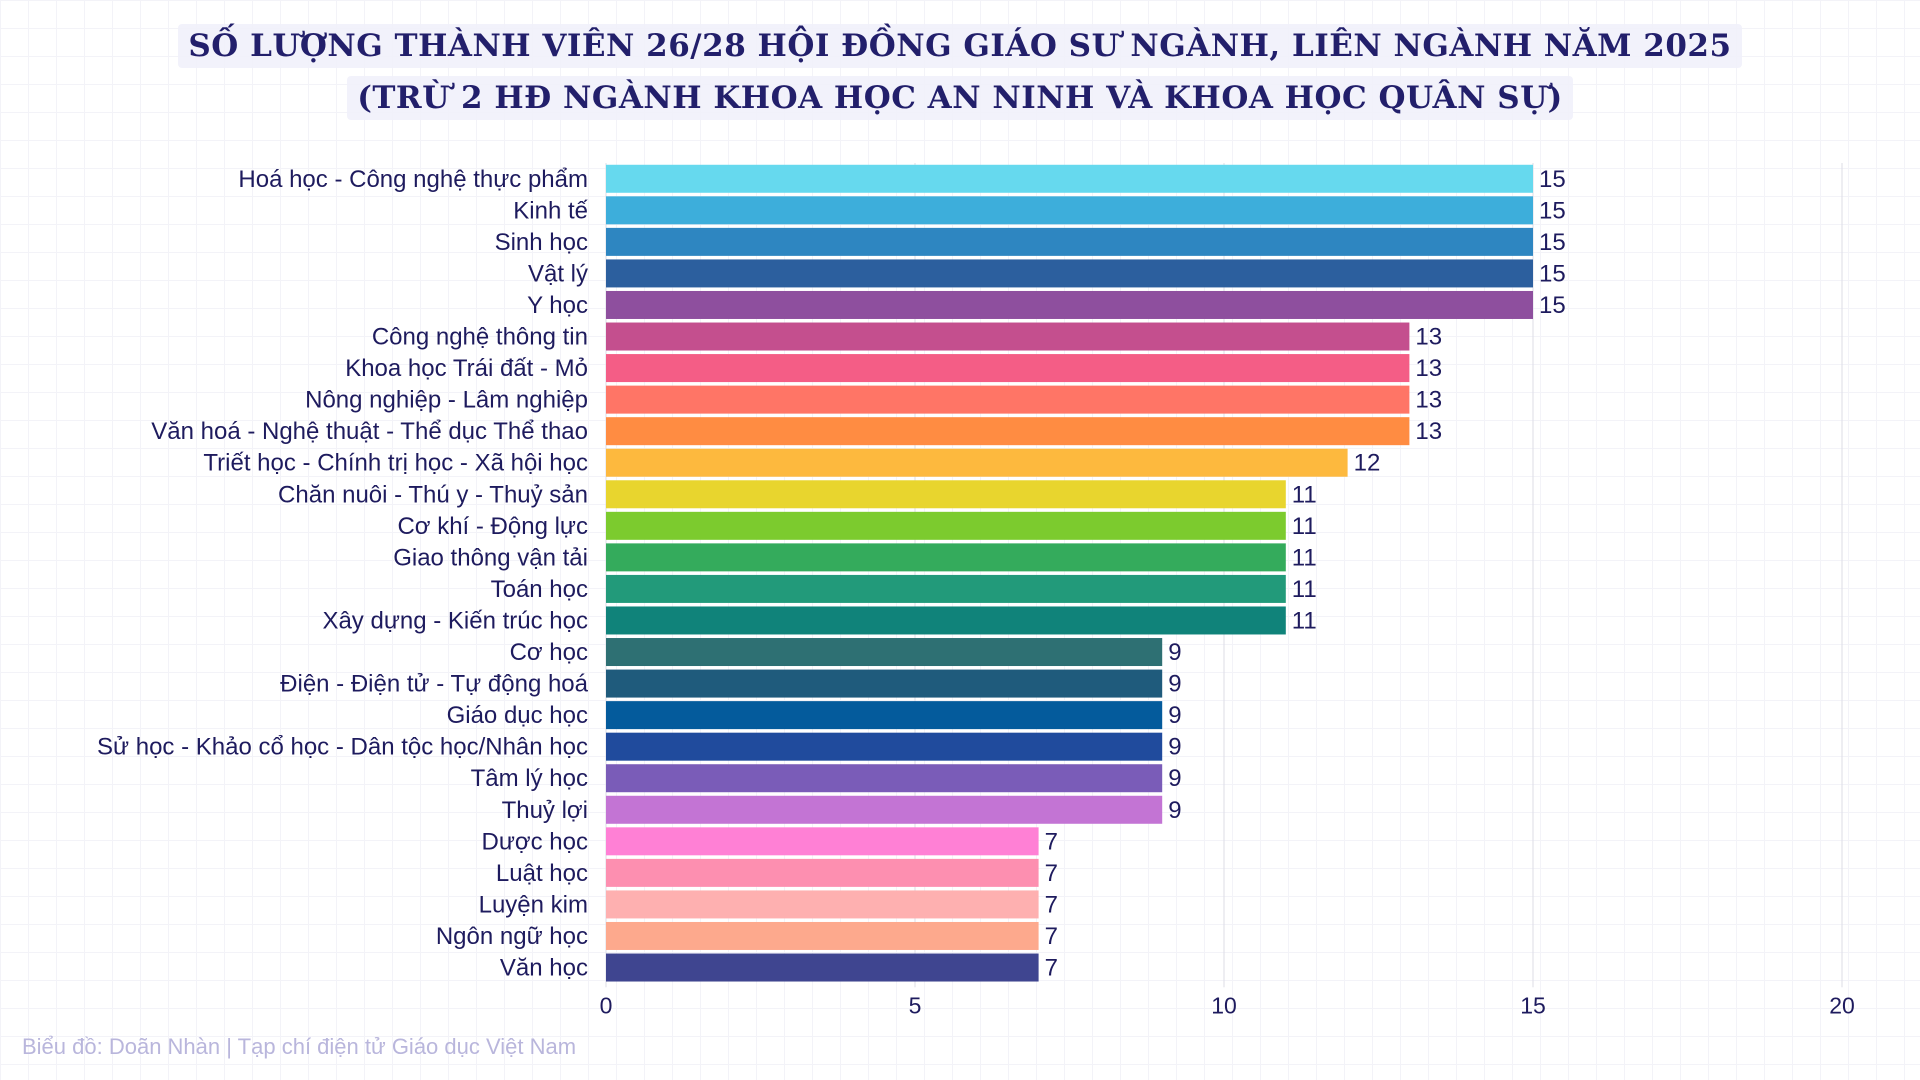  I want to click on value-label-26: 7, so click(1051, 968).